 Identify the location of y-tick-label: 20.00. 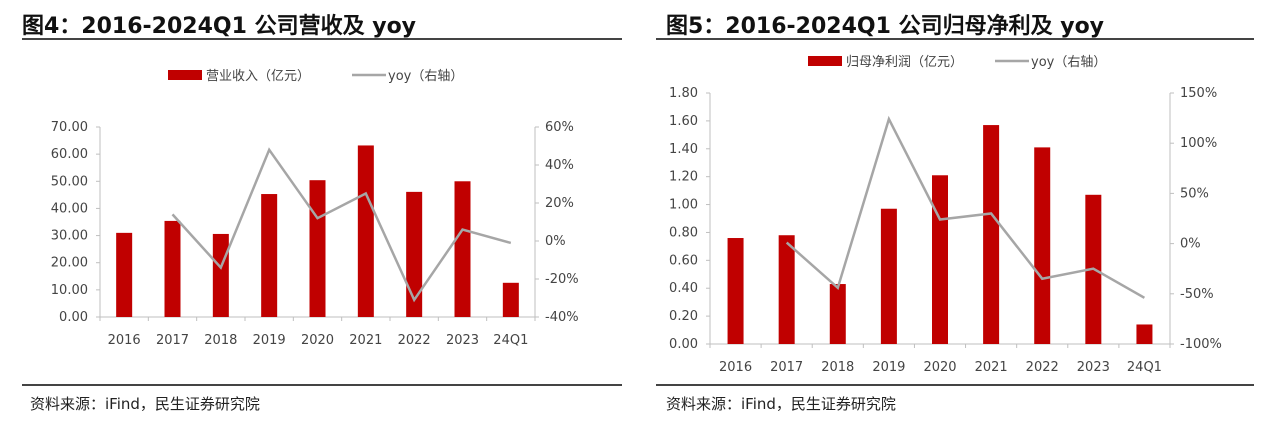
(69, 263).